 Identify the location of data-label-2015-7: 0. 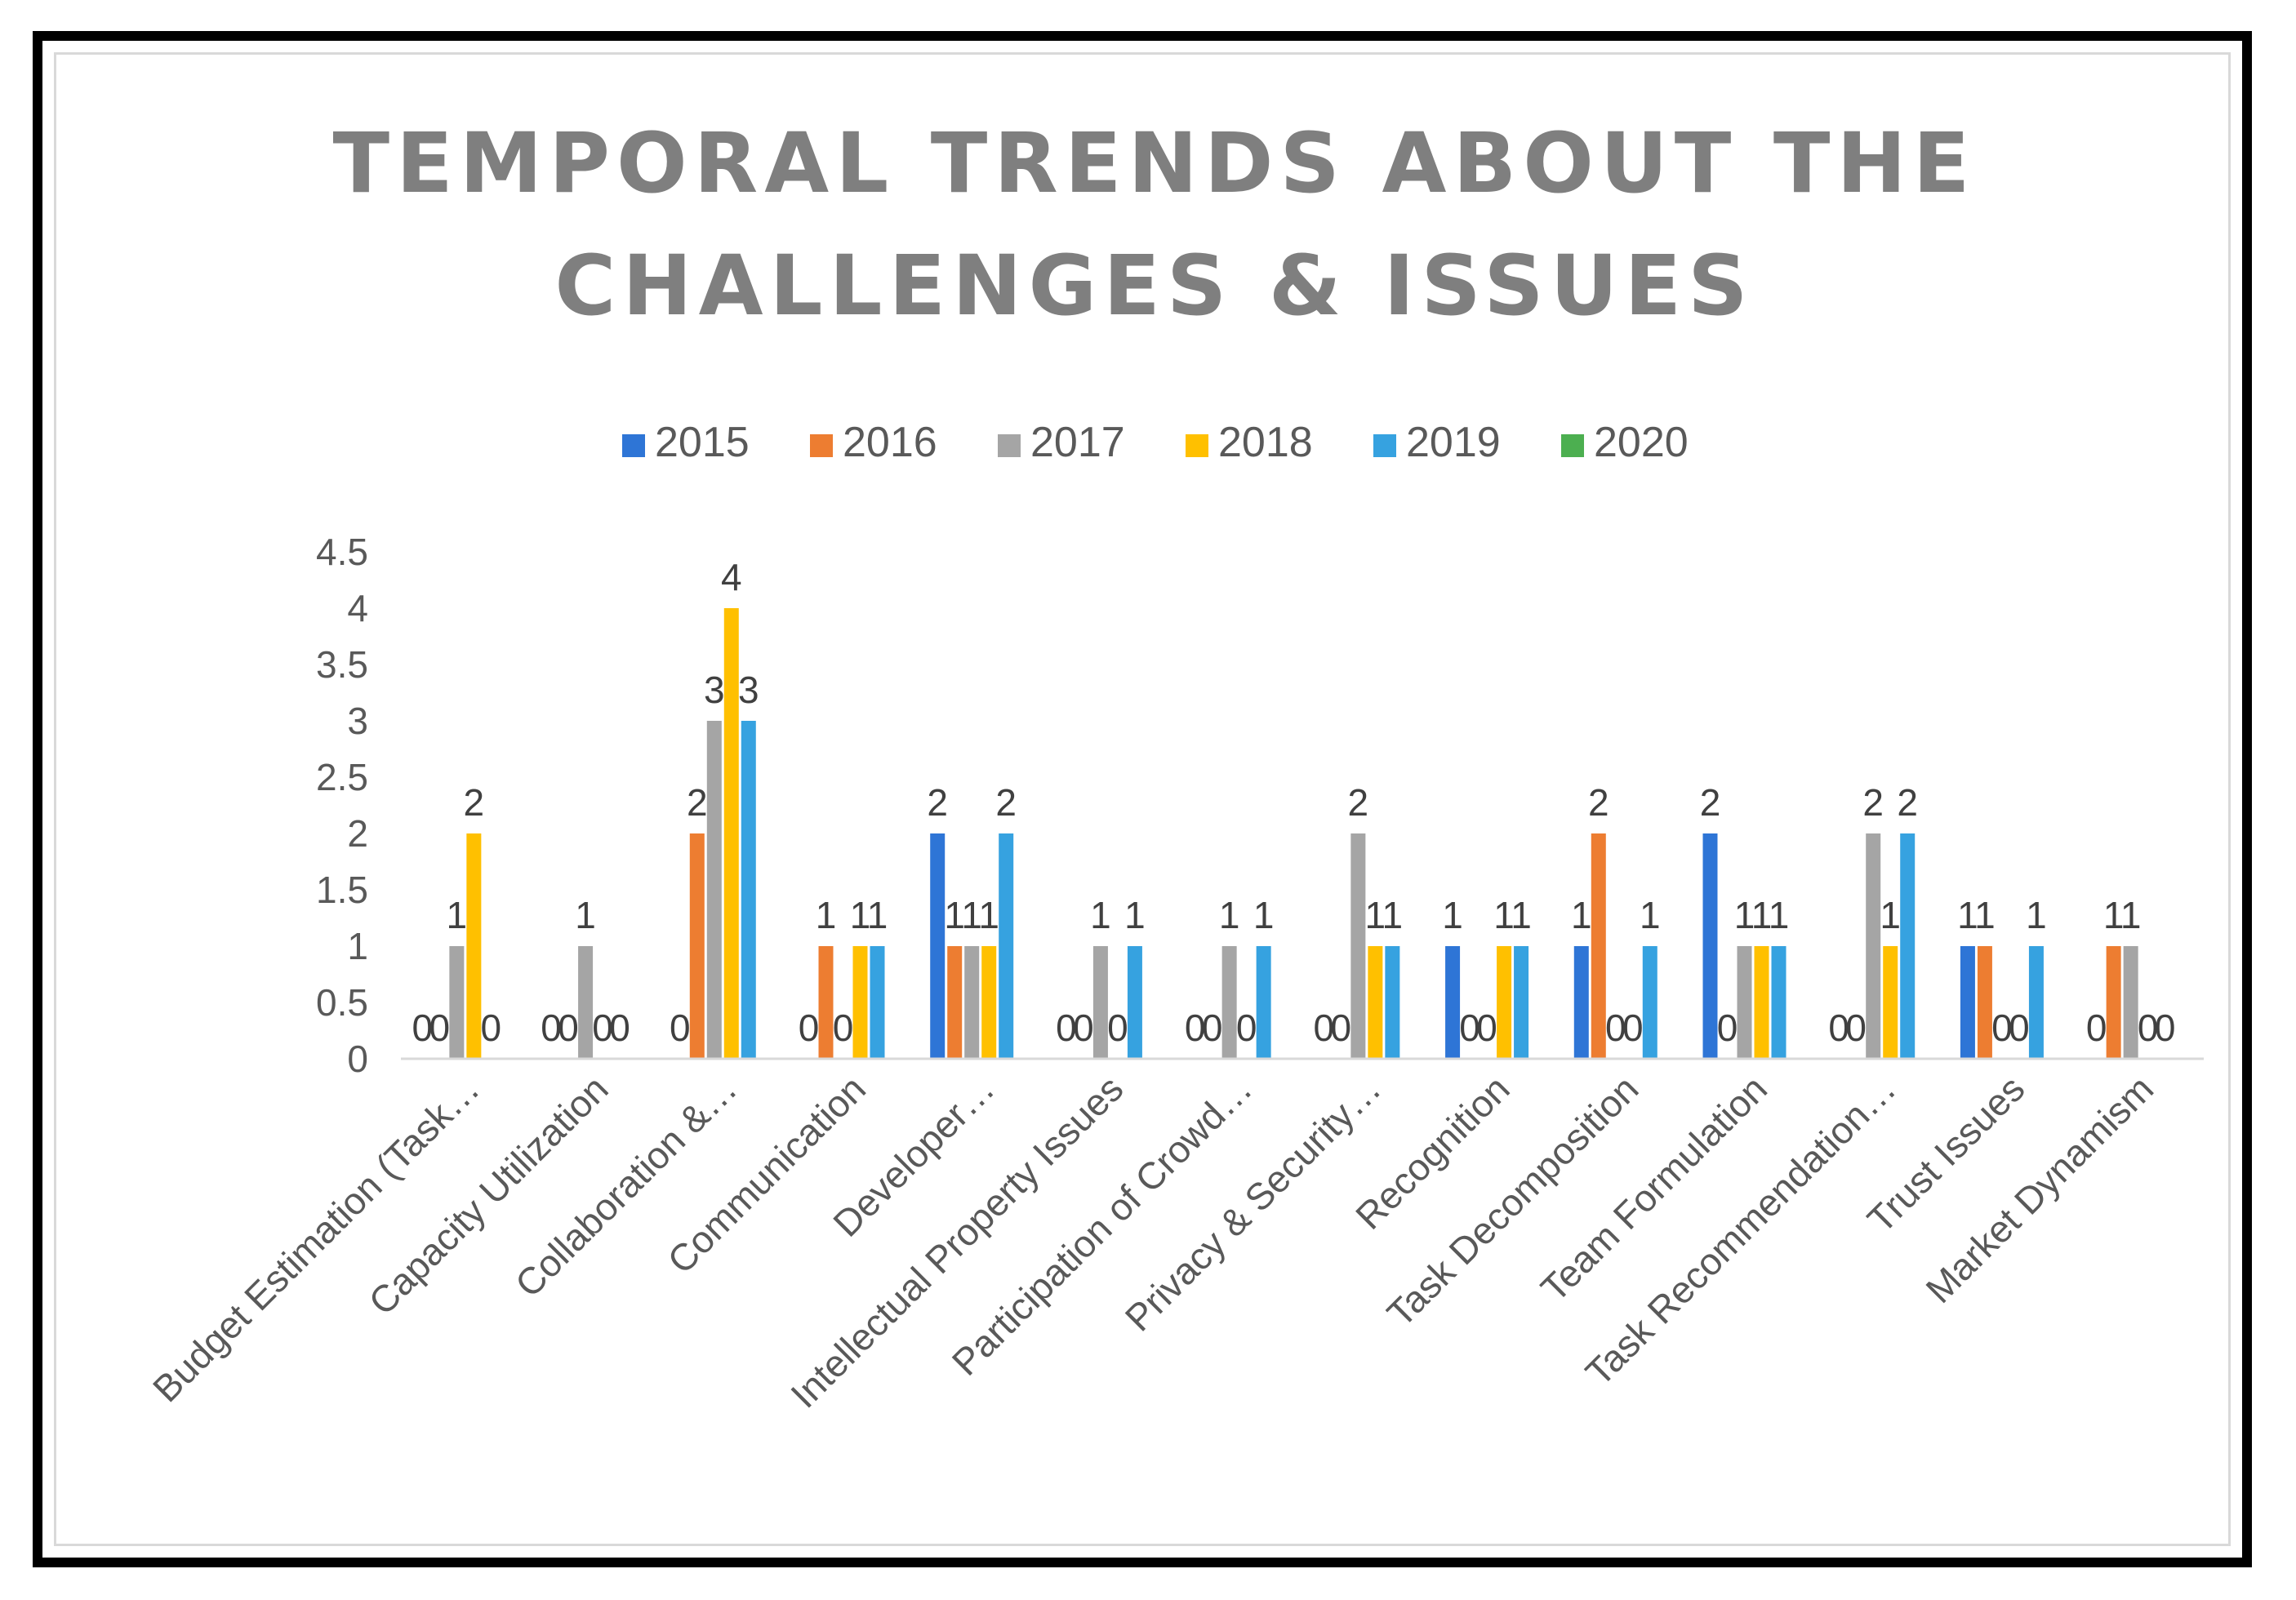
(1324, 1028).